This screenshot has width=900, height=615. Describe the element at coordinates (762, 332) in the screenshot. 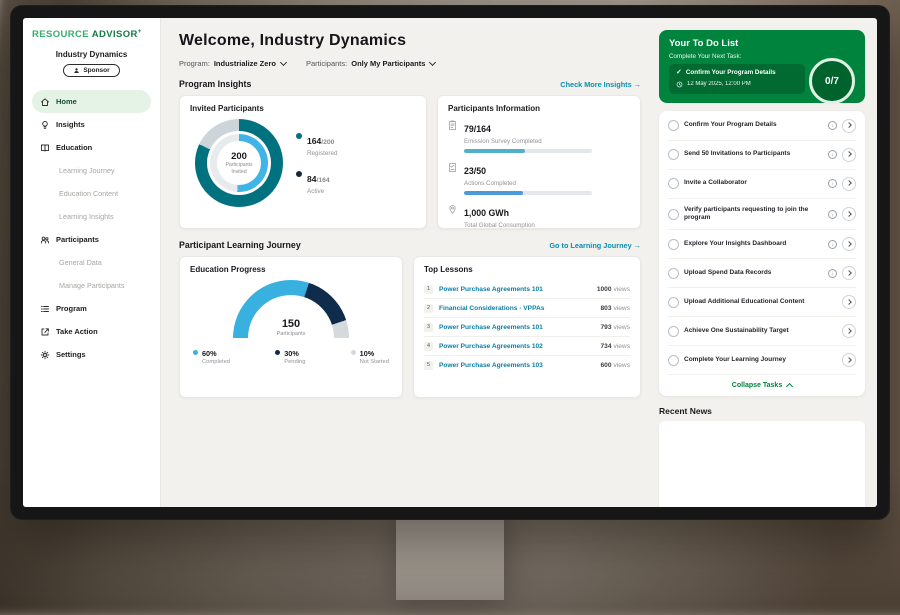

I see `task-item-achieve-target: Achieve One Sustainability Target` at that location.